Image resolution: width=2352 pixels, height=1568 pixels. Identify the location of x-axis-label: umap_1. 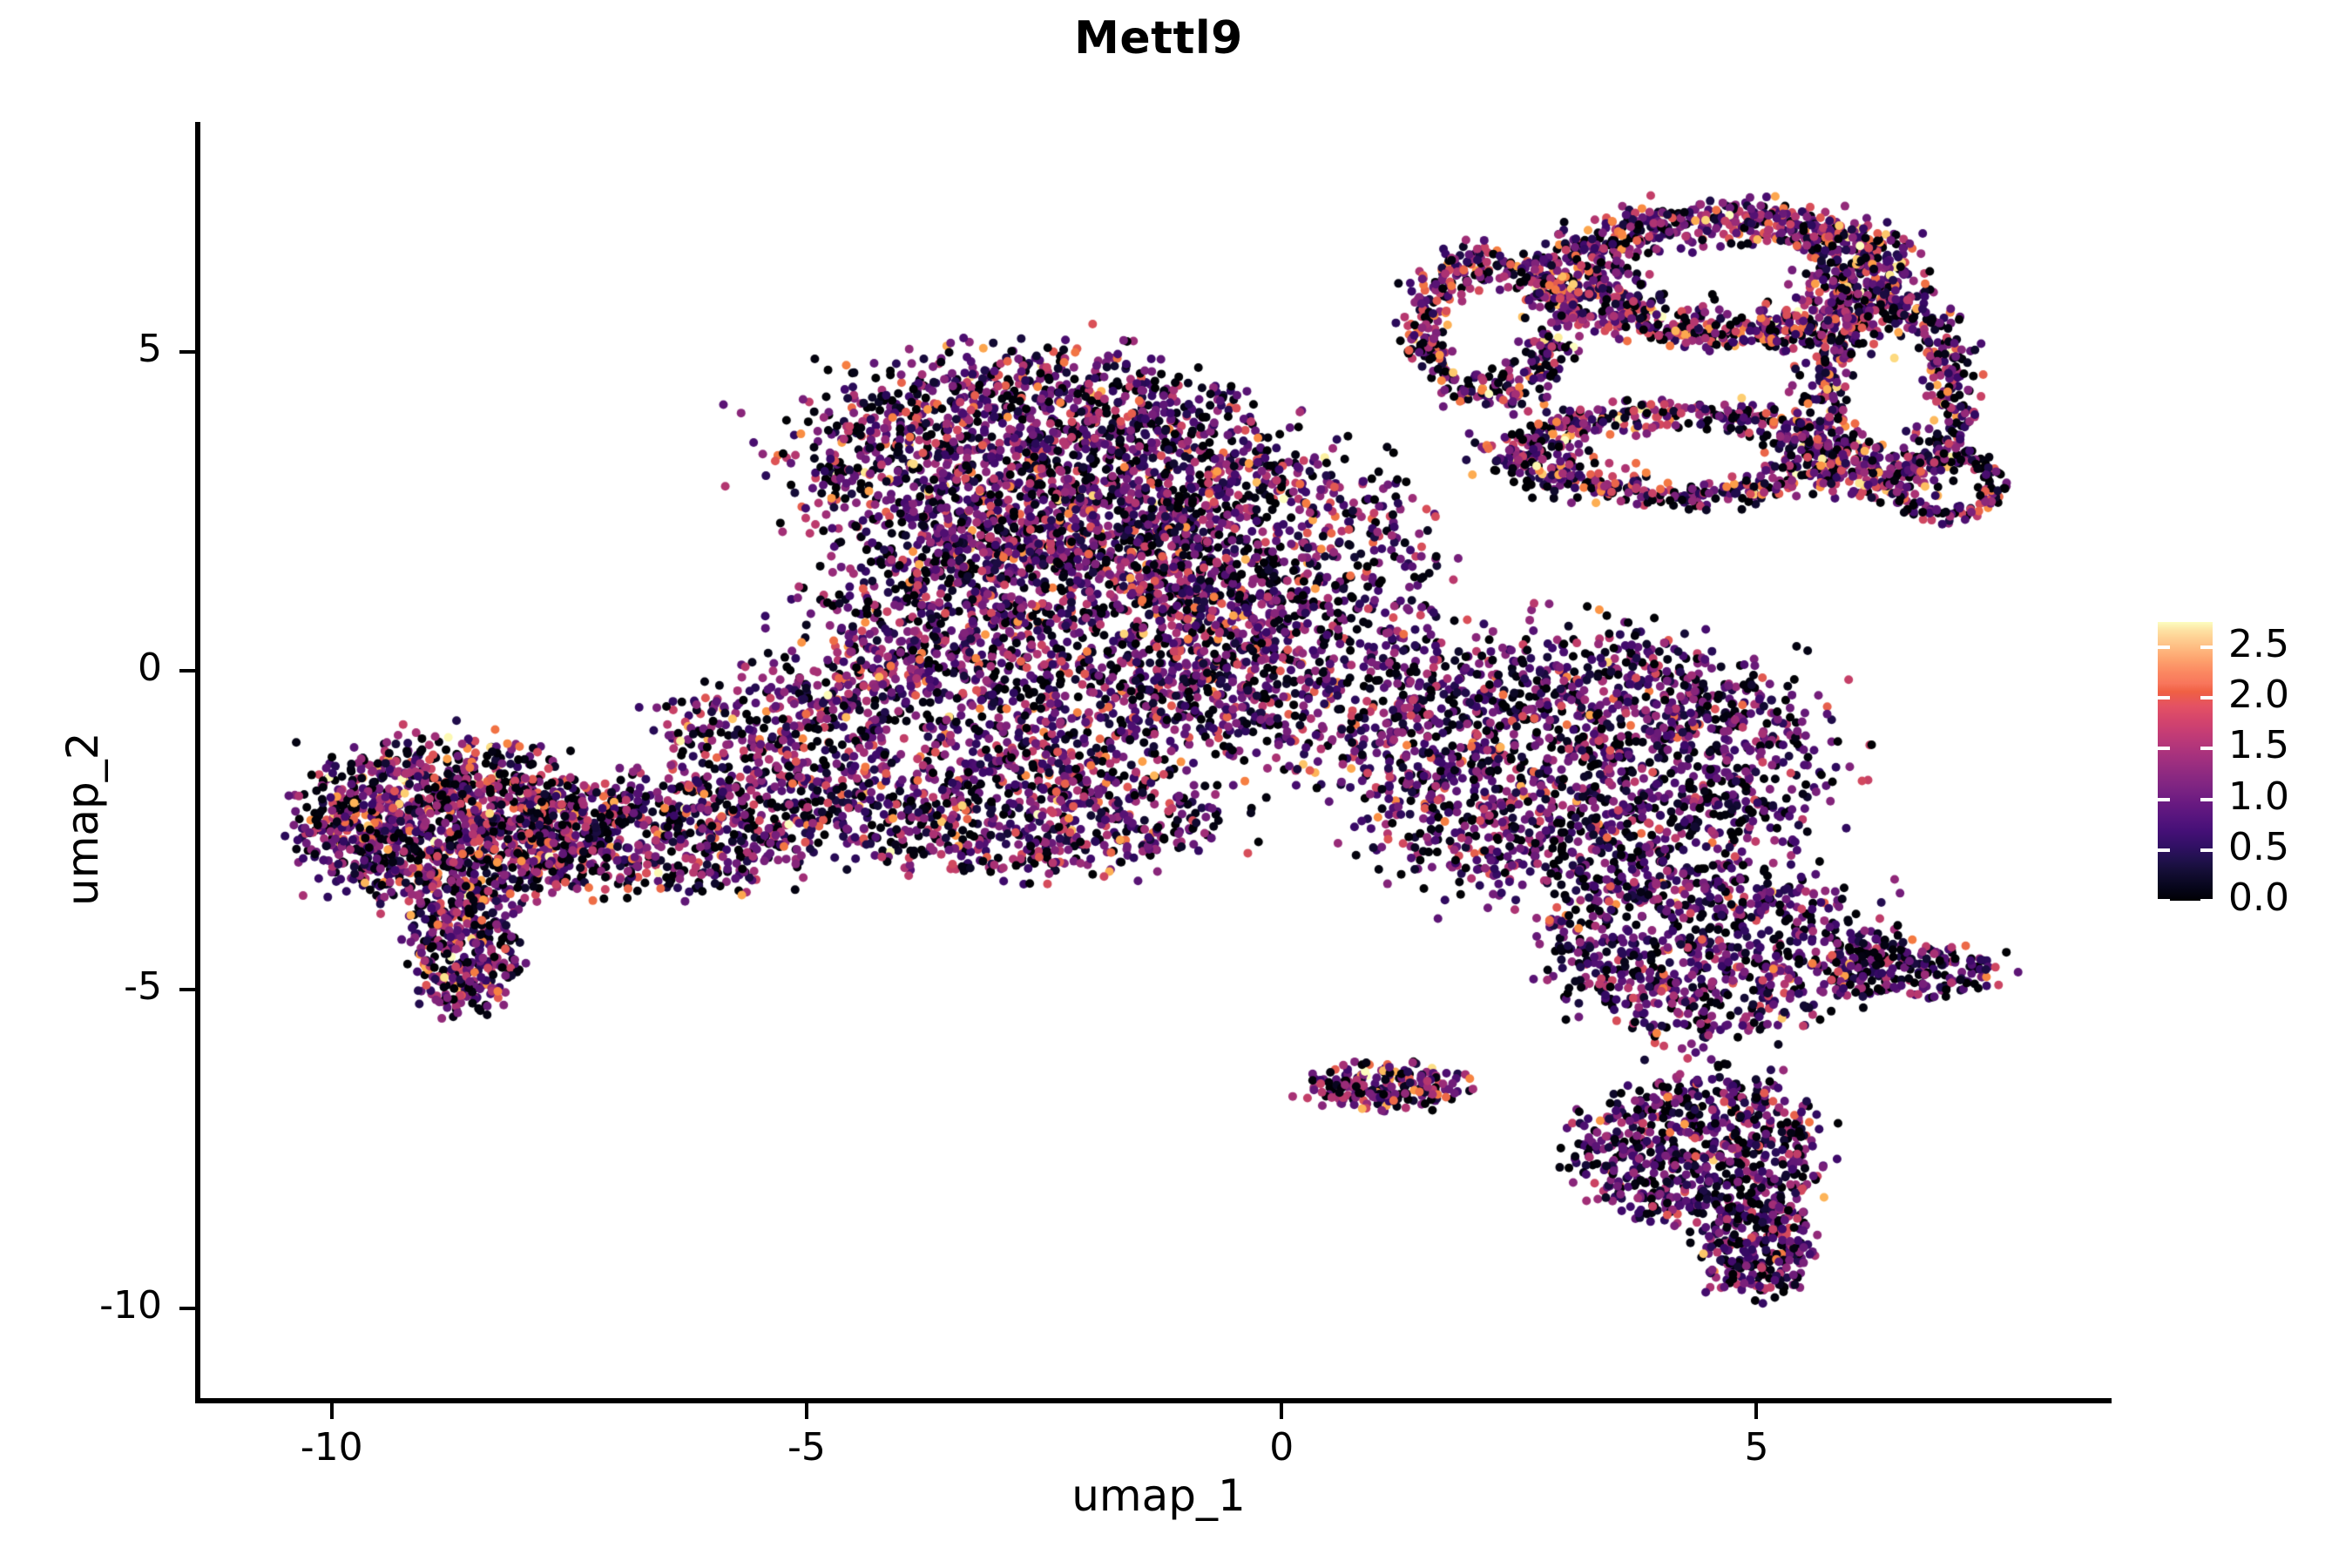
(1158, 1496).